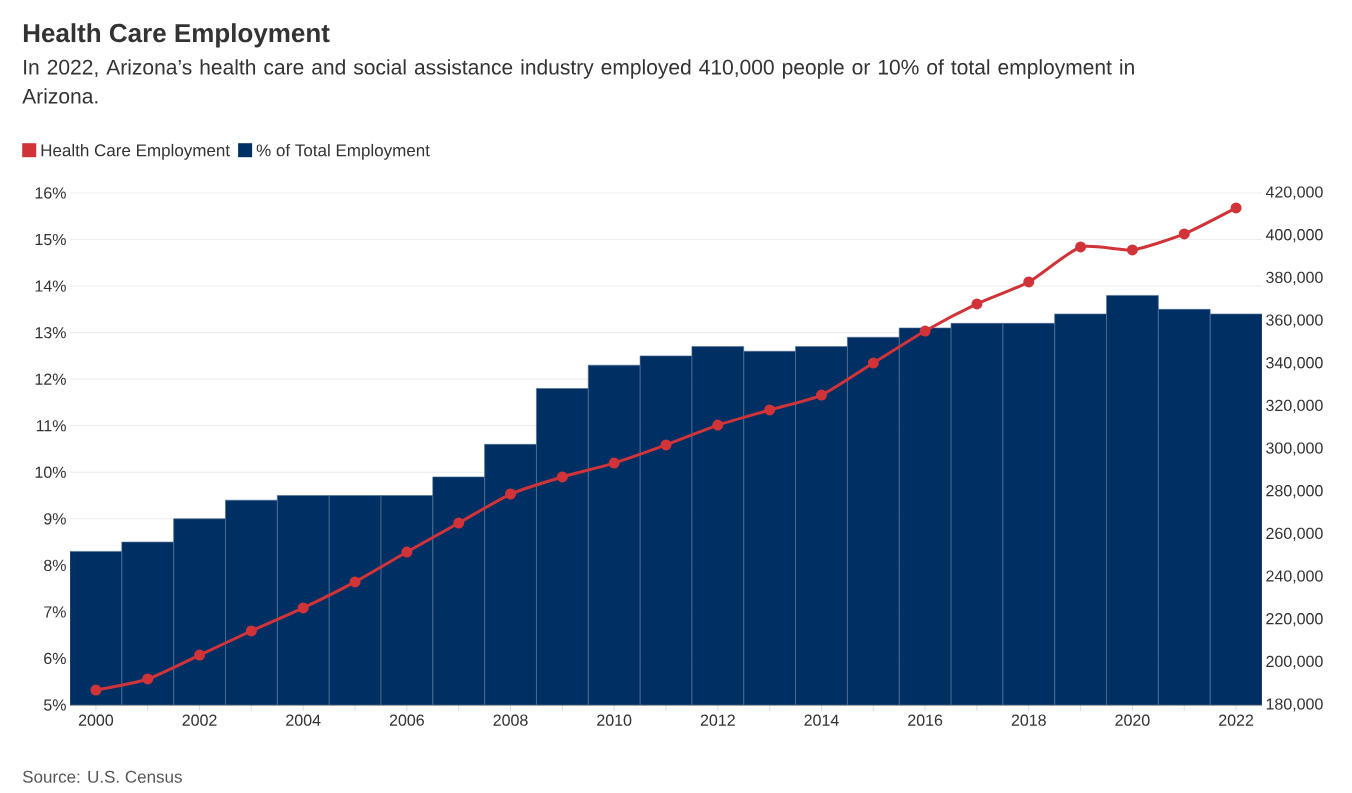 This screenshot has width=1352, height=793. I want to click on y2-tick-label: 240,000, so click(1294, 577).